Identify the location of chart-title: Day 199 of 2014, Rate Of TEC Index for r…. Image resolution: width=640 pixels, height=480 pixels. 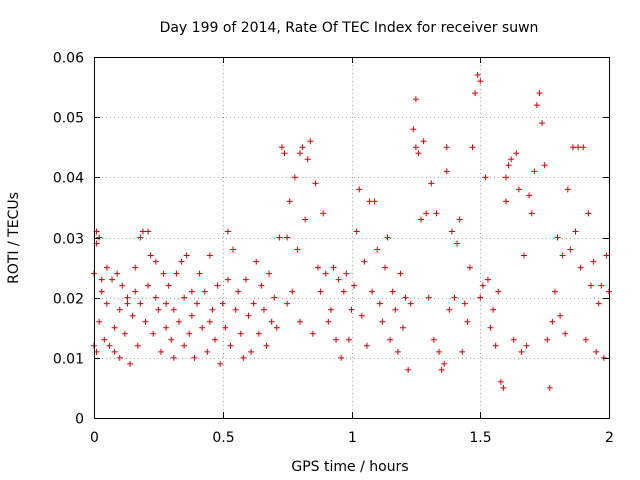
(349, 28).